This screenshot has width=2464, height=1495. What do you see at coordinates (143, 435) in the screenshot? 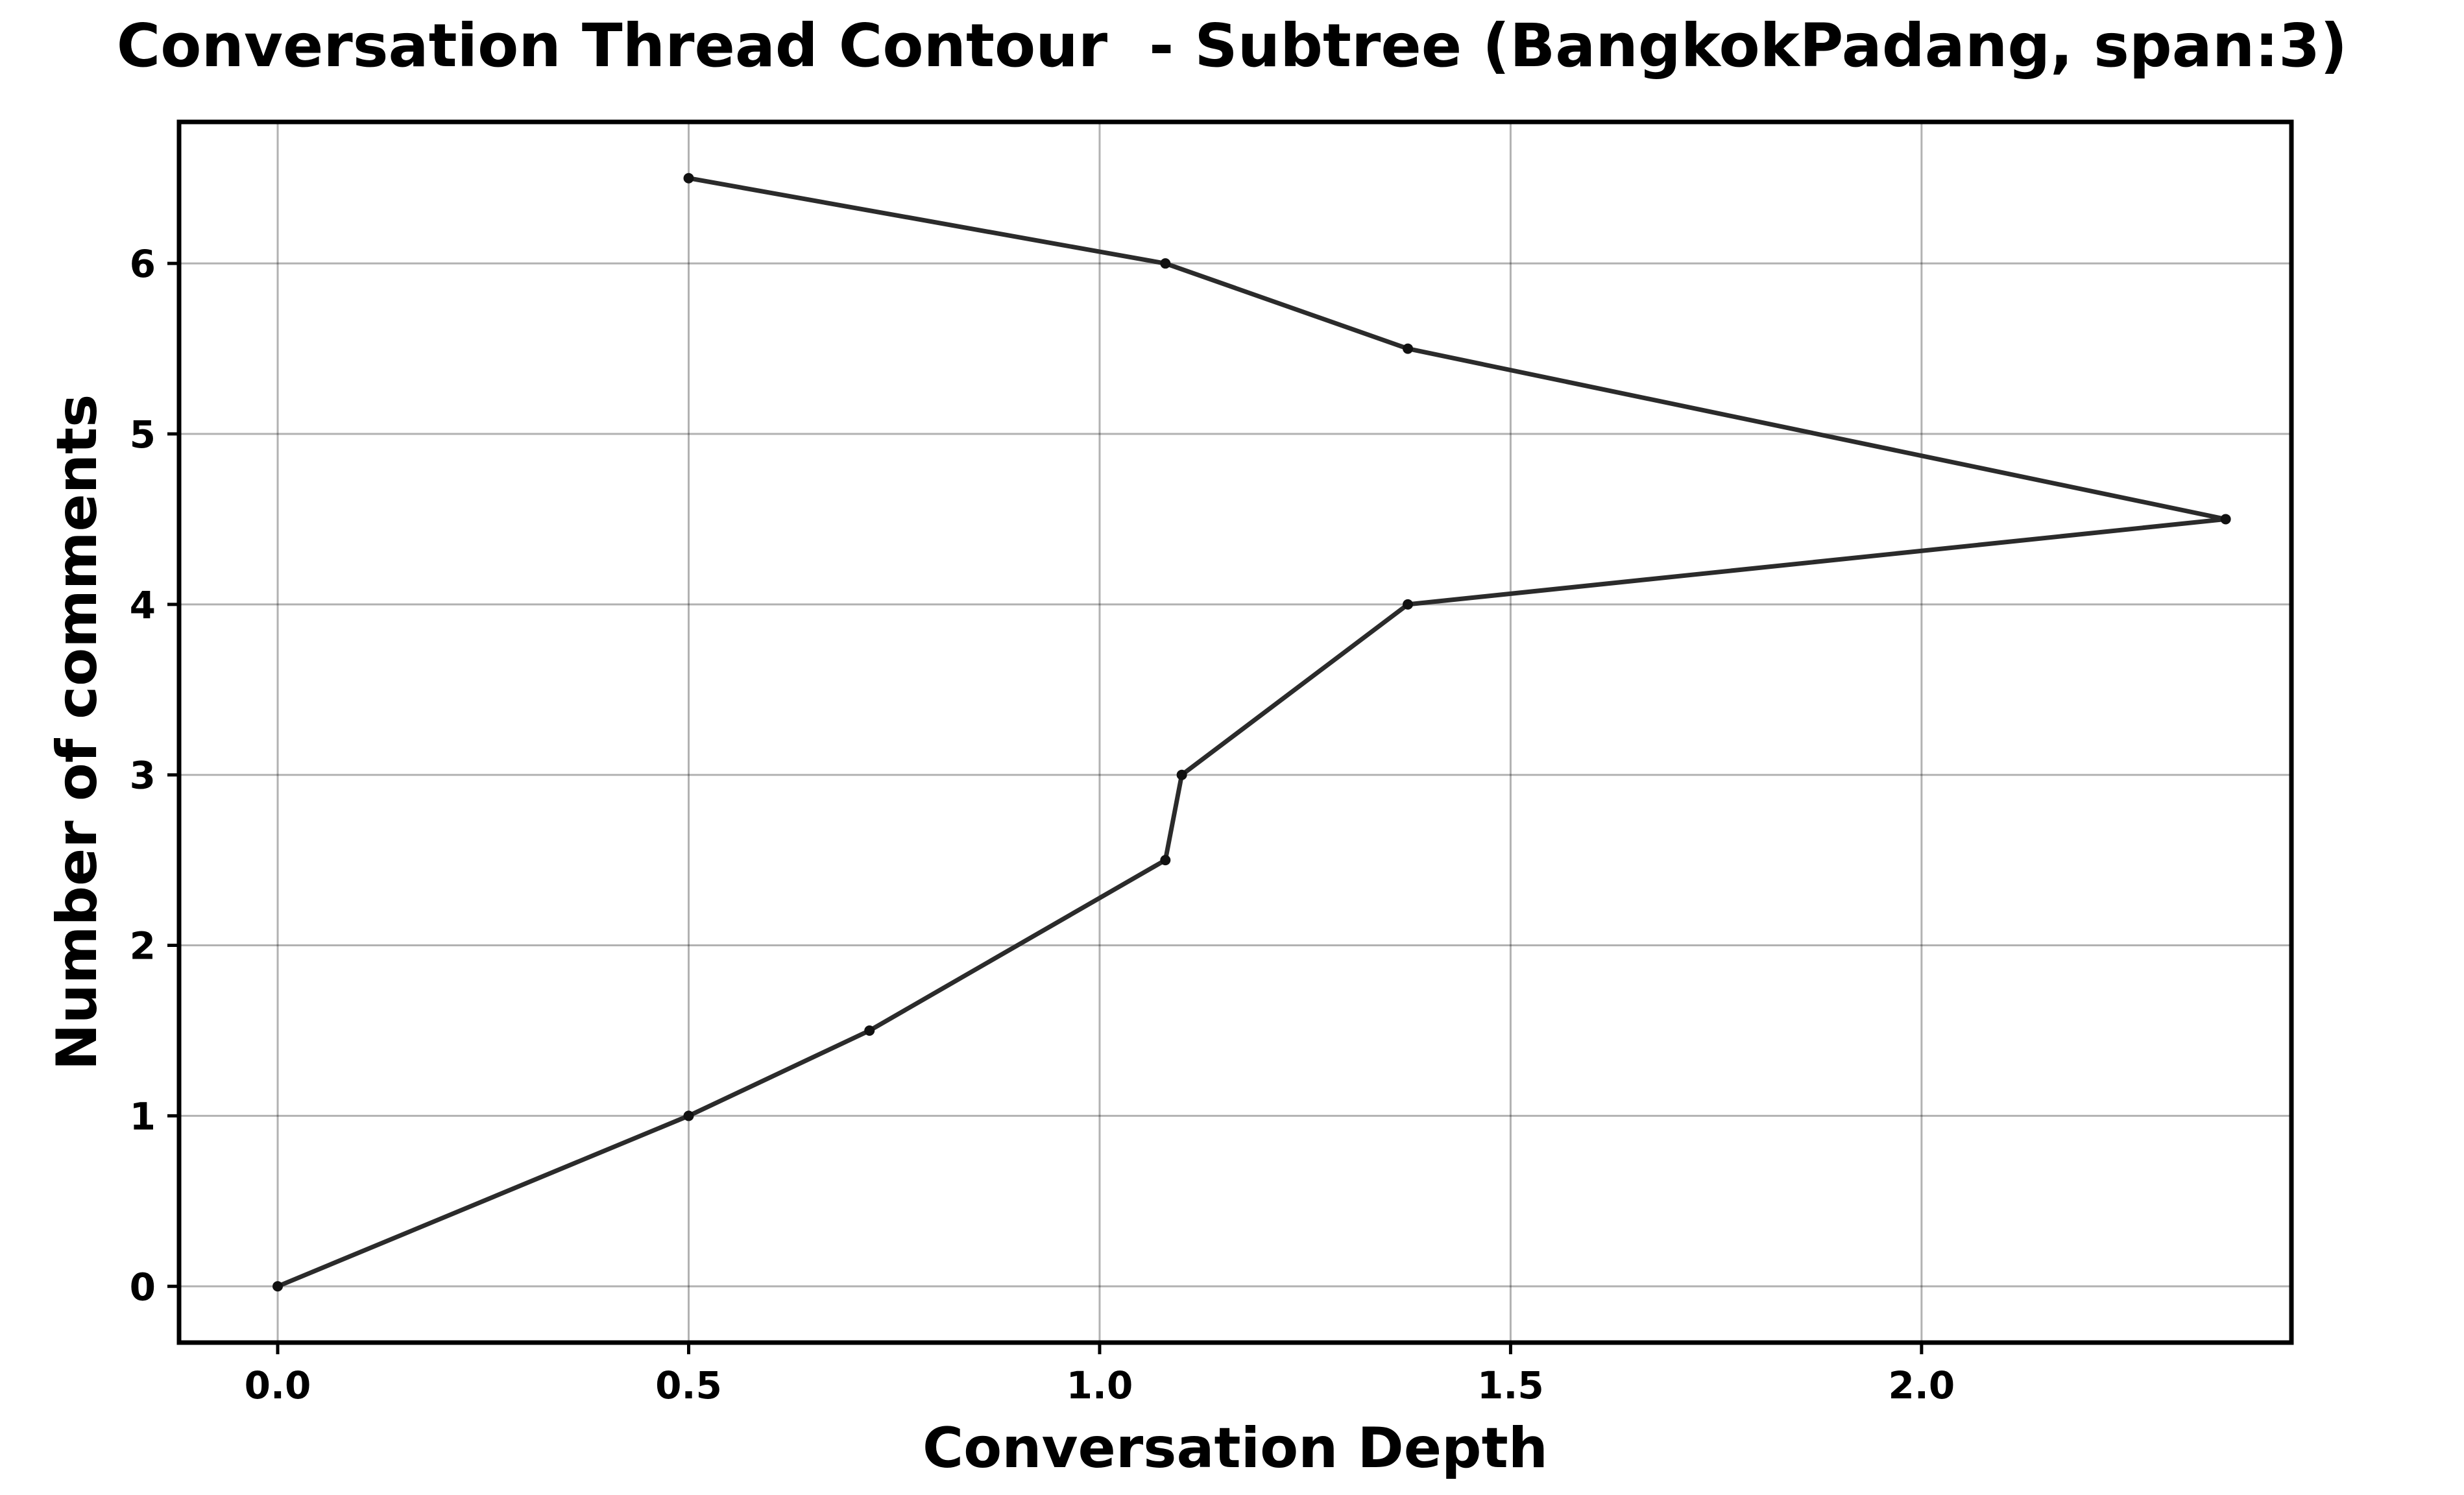
I see `y-tick-label: 5` at bounding box center [143, 435].